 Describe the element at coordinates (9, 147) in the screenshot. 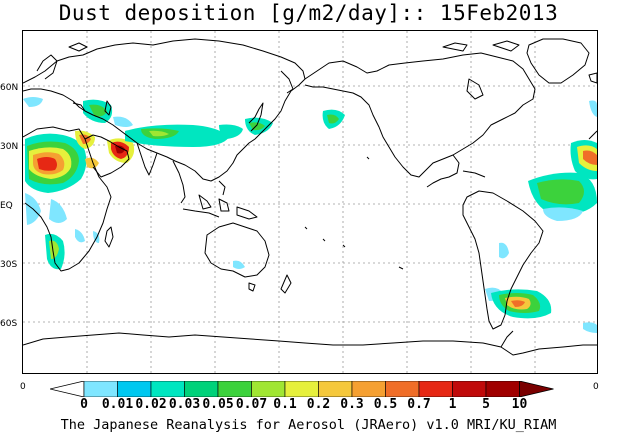

I see `lat-label-30n: 30N` at that location.